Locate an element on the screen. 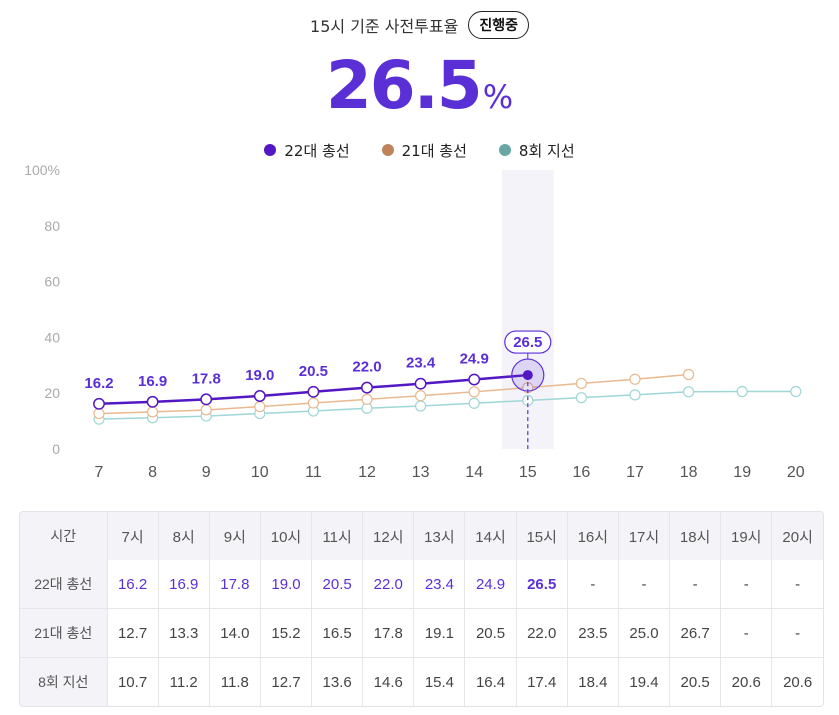  chart-legend: 22대 총선 21대 총선 8회 지선 is located at coordinates (419, 150).